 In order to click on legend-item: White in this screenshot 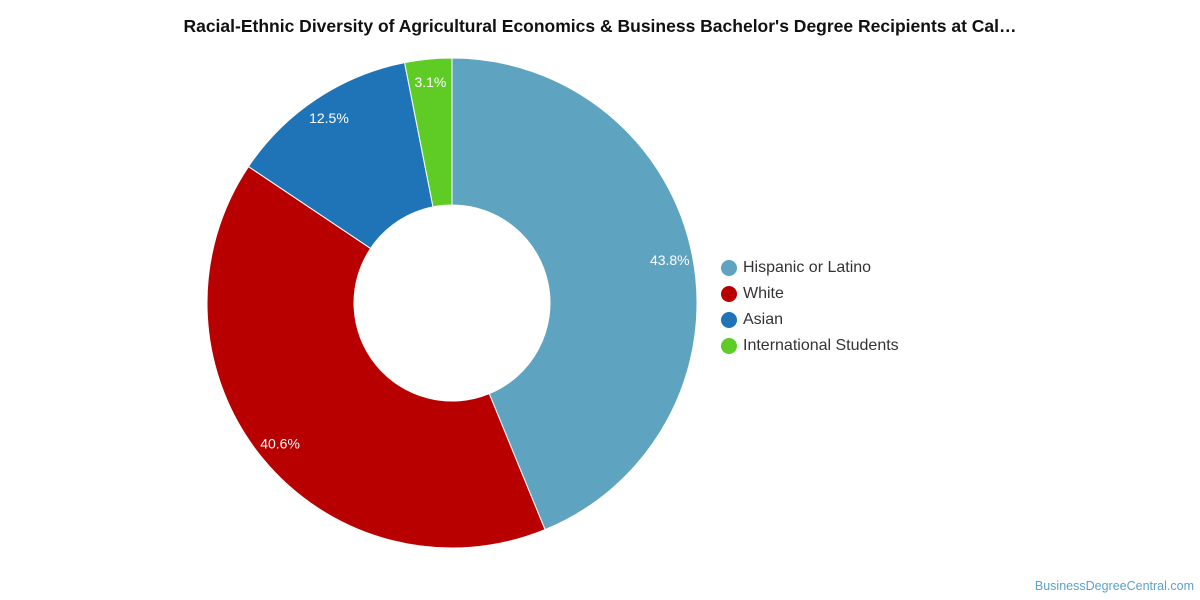, I will do `click(810, 294)`.